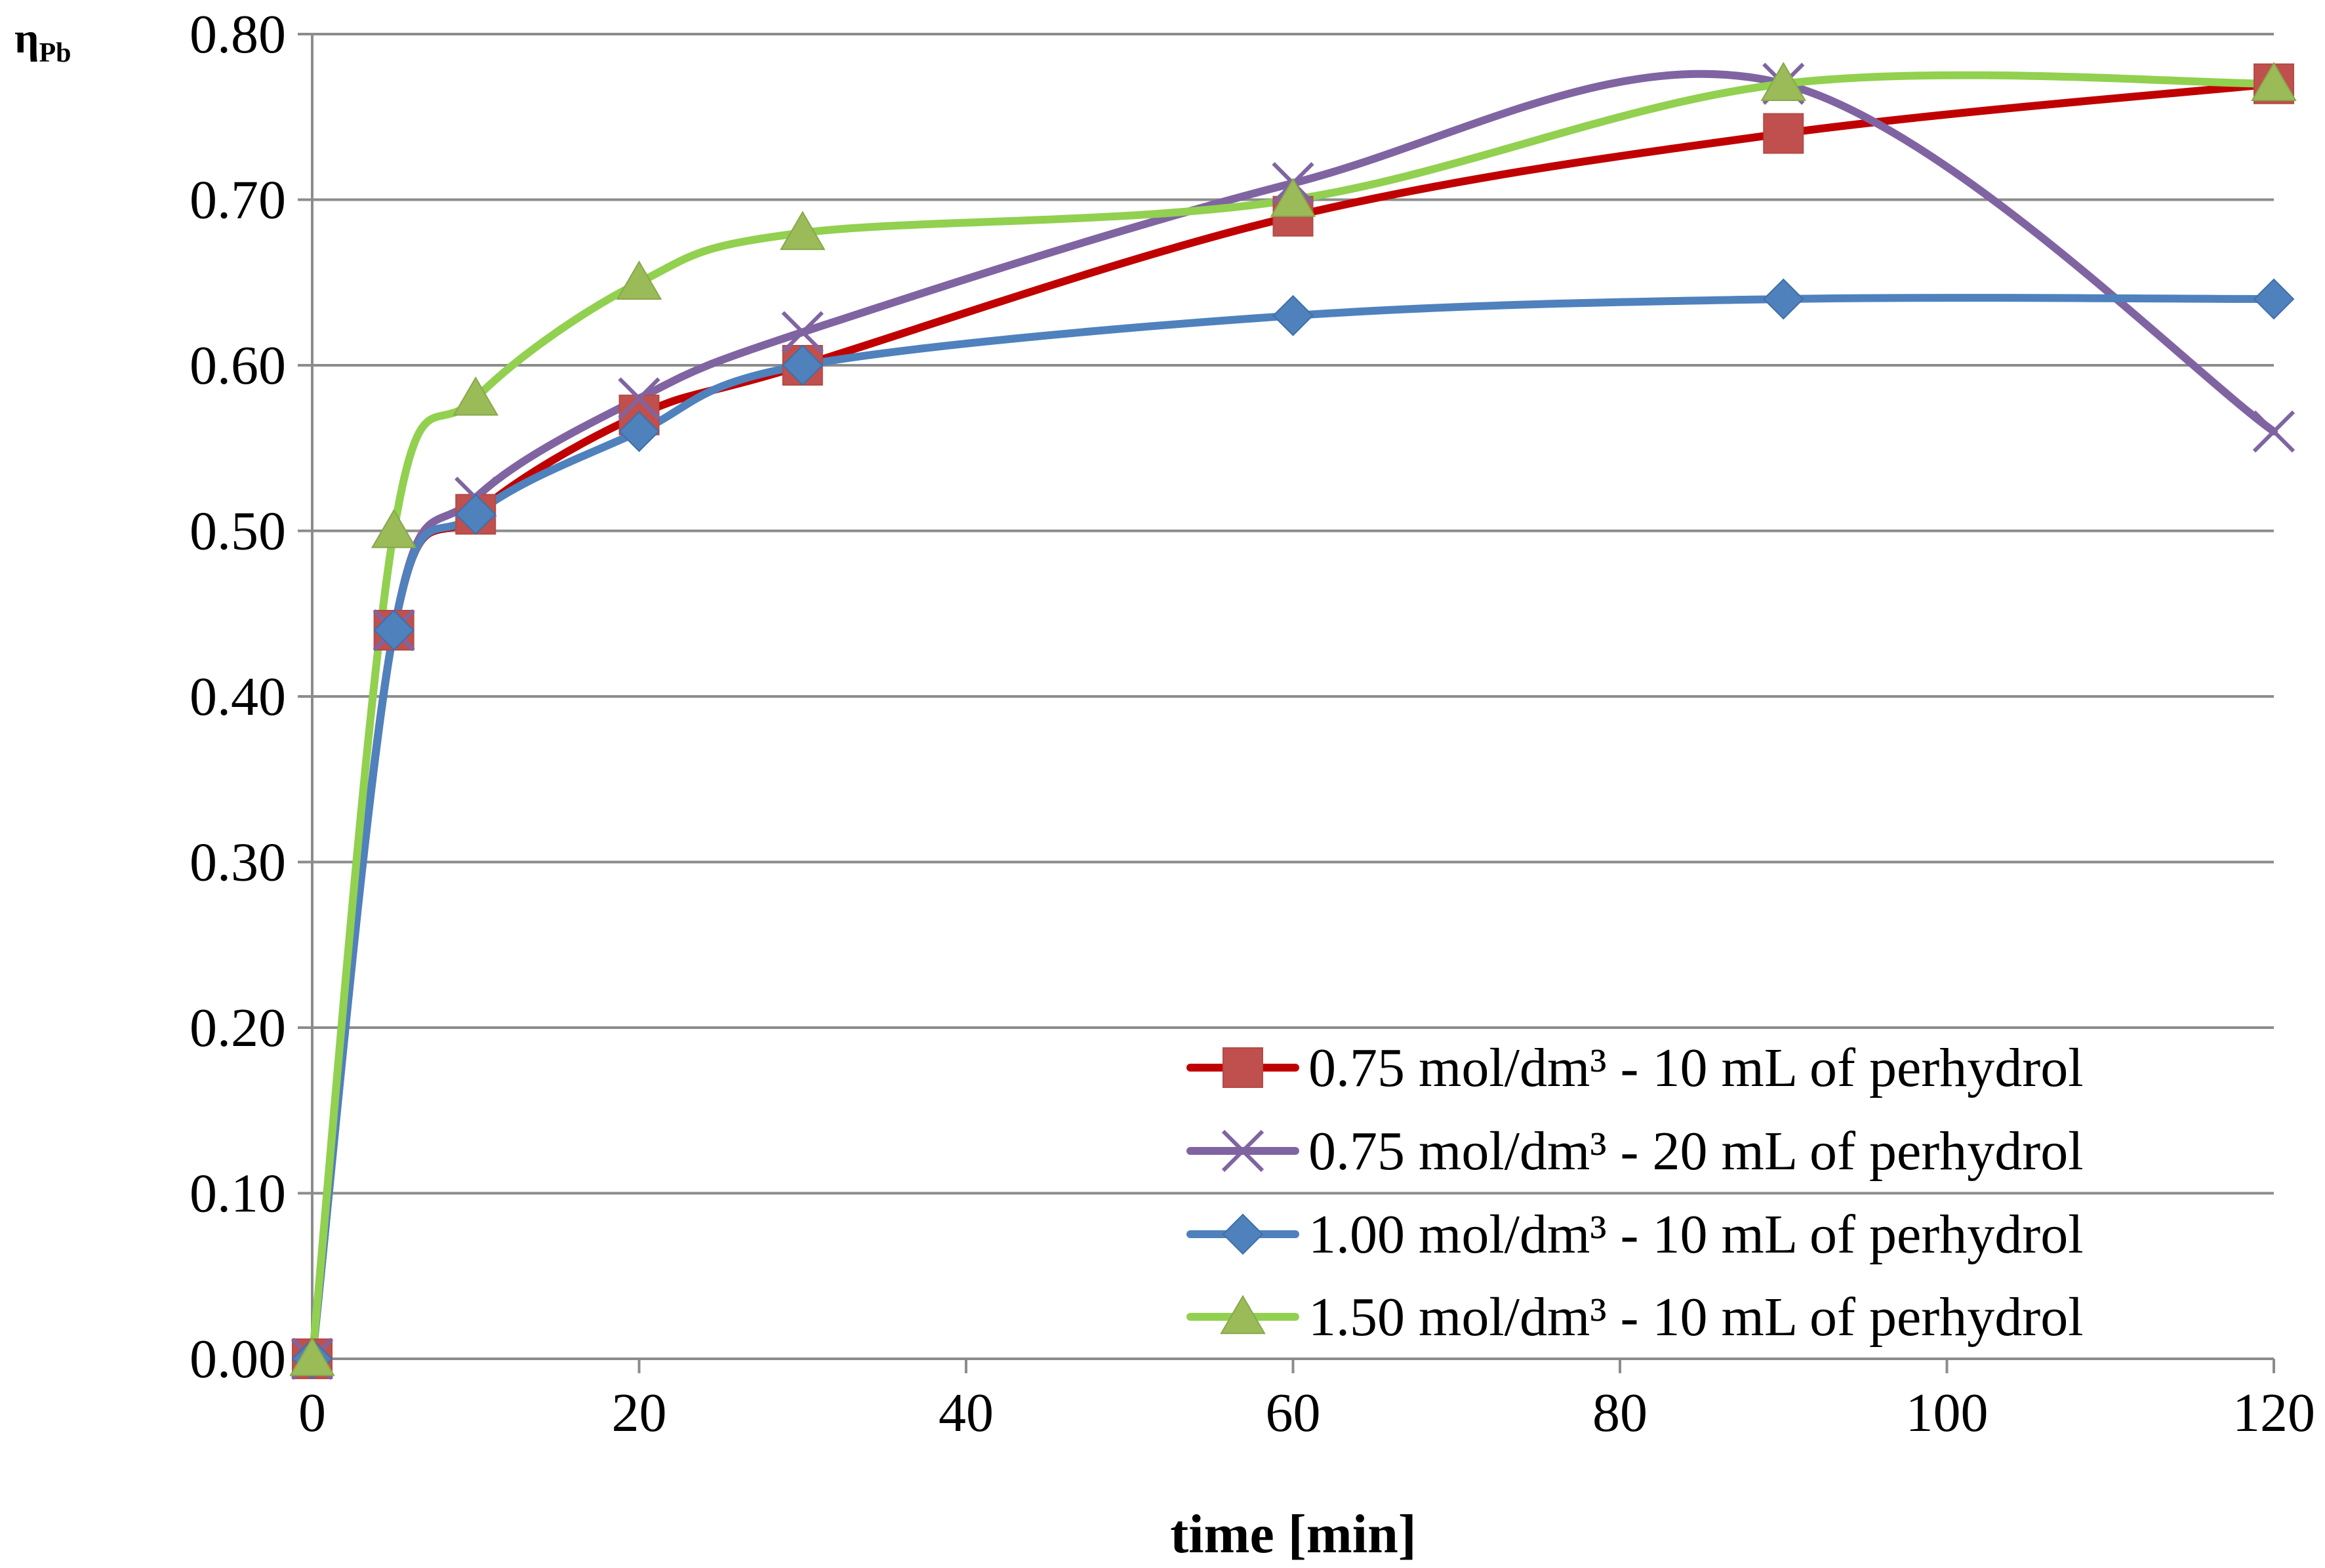 This screenshot has height=1568, width=2325. What do you see at coordinates (238, 1027) in the screenshot?
I see `y-tick-label-2: 0.20` at bounding box center [238, 1027].